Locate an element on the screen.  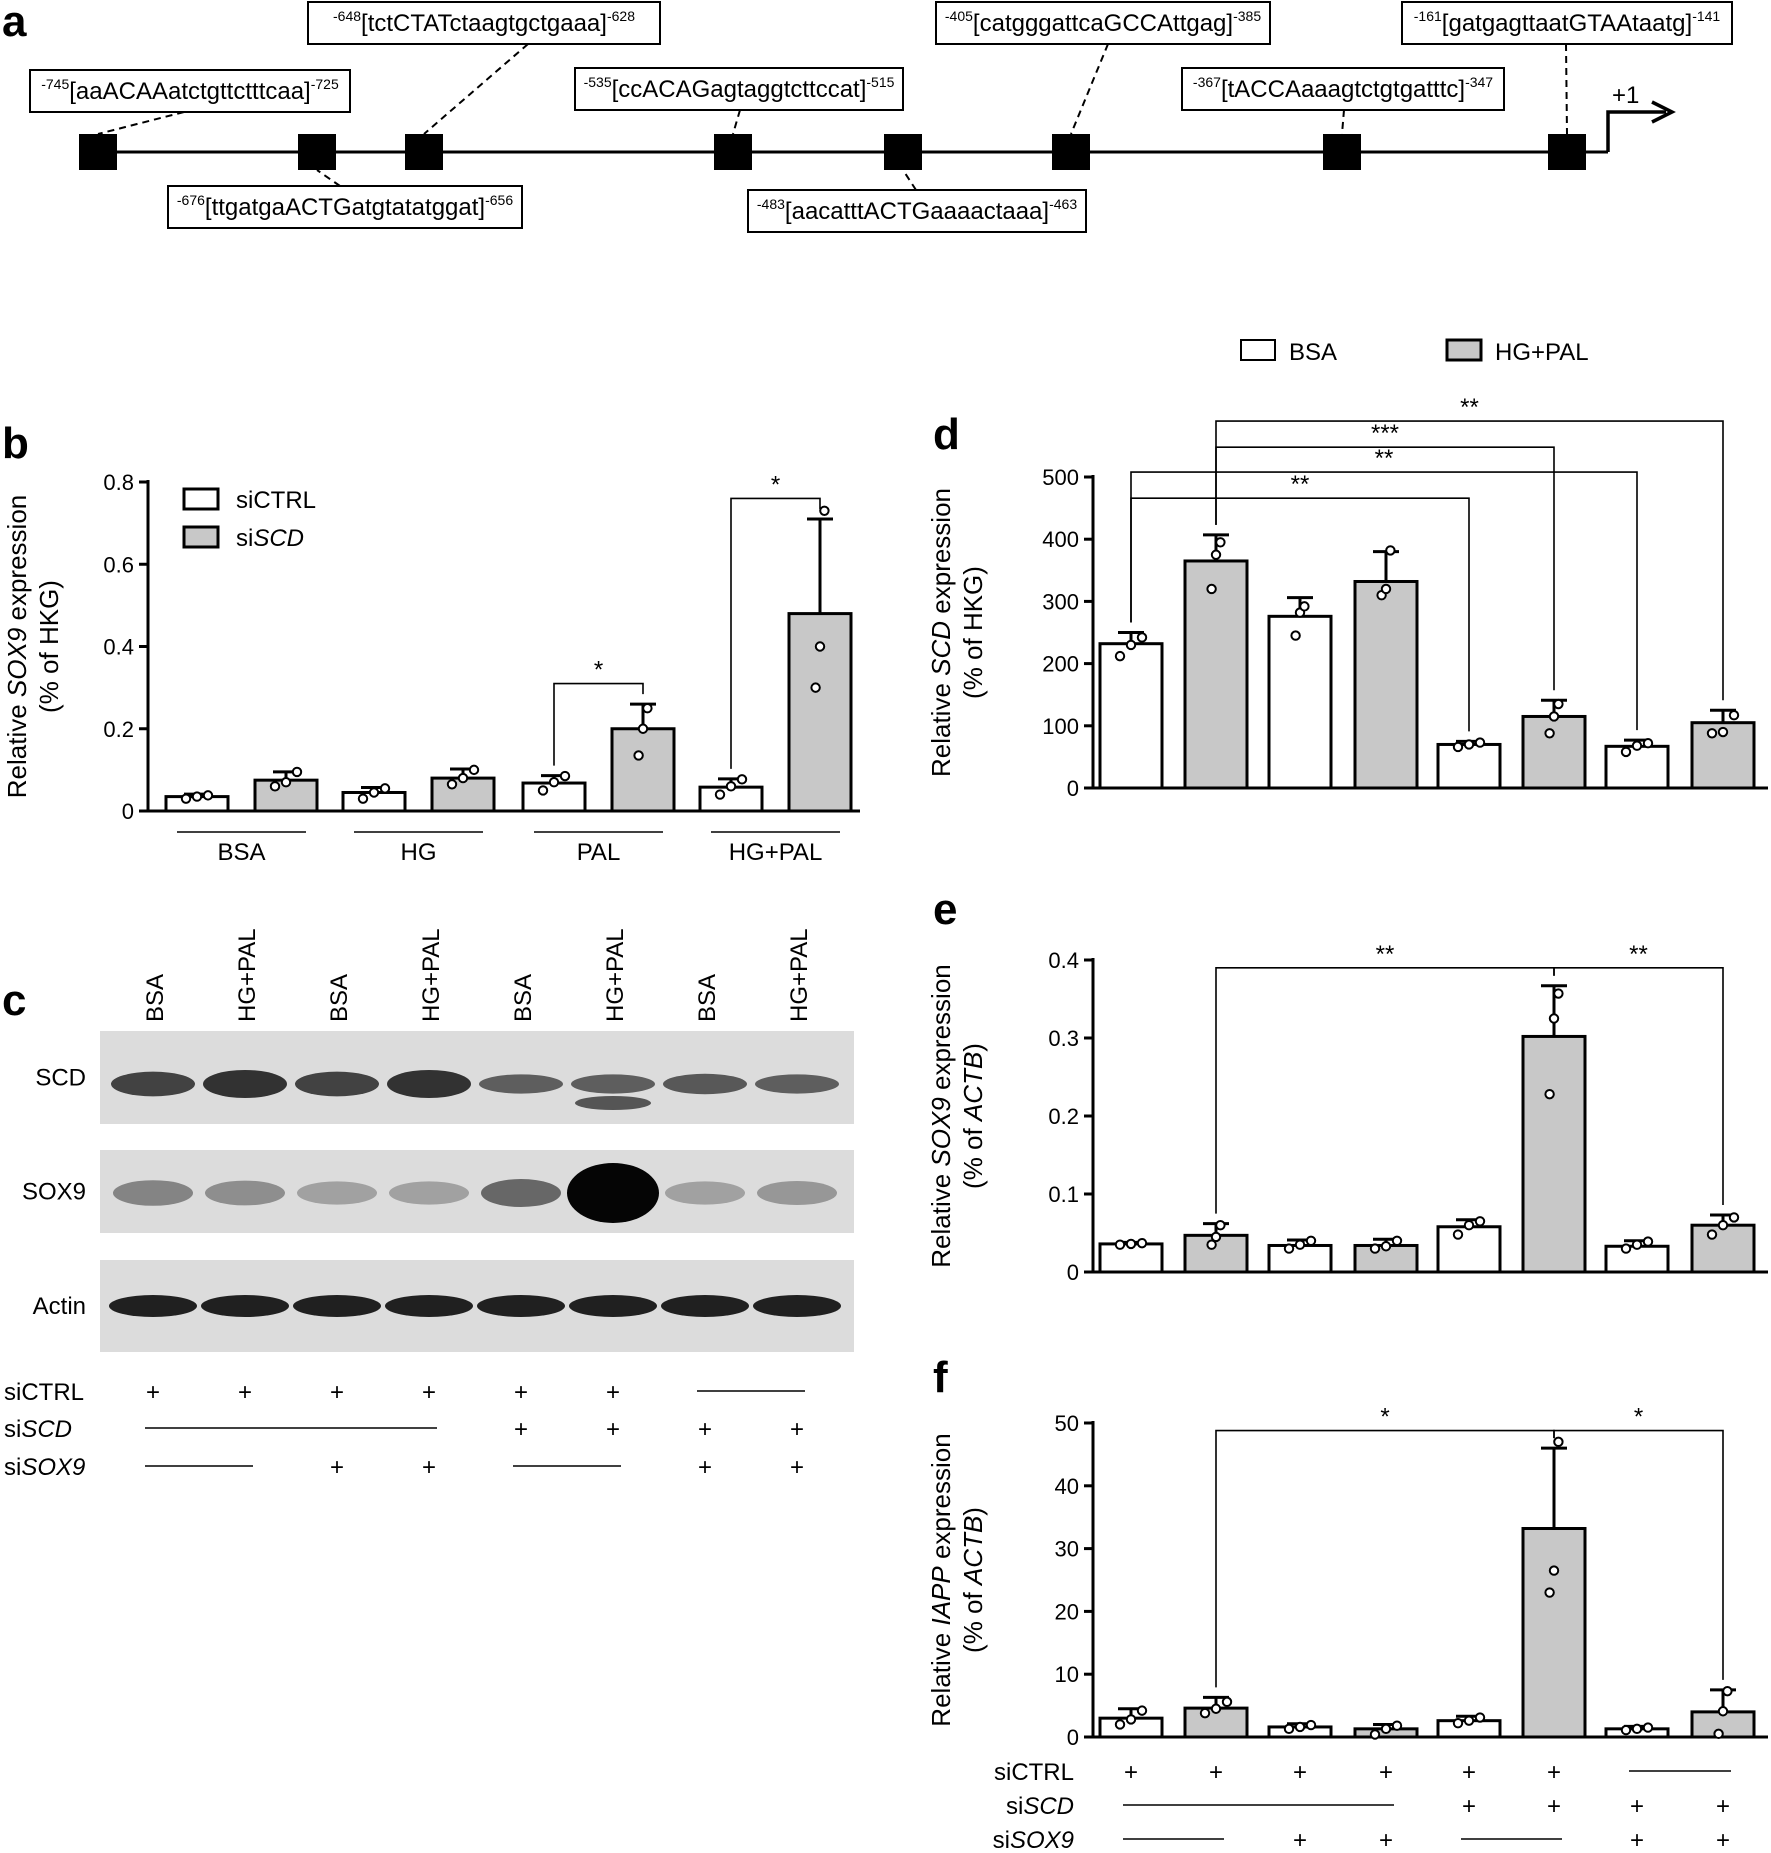
site-start-position: -648 is located at coordinates (347, 16).